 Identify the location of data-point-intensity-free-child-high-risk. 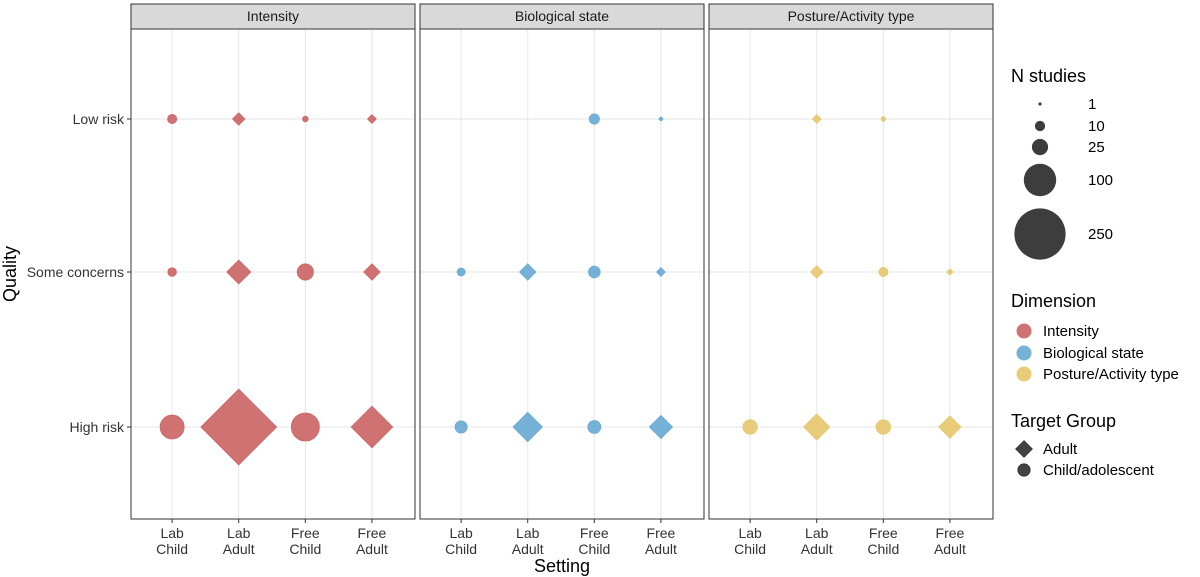
(305, 427).